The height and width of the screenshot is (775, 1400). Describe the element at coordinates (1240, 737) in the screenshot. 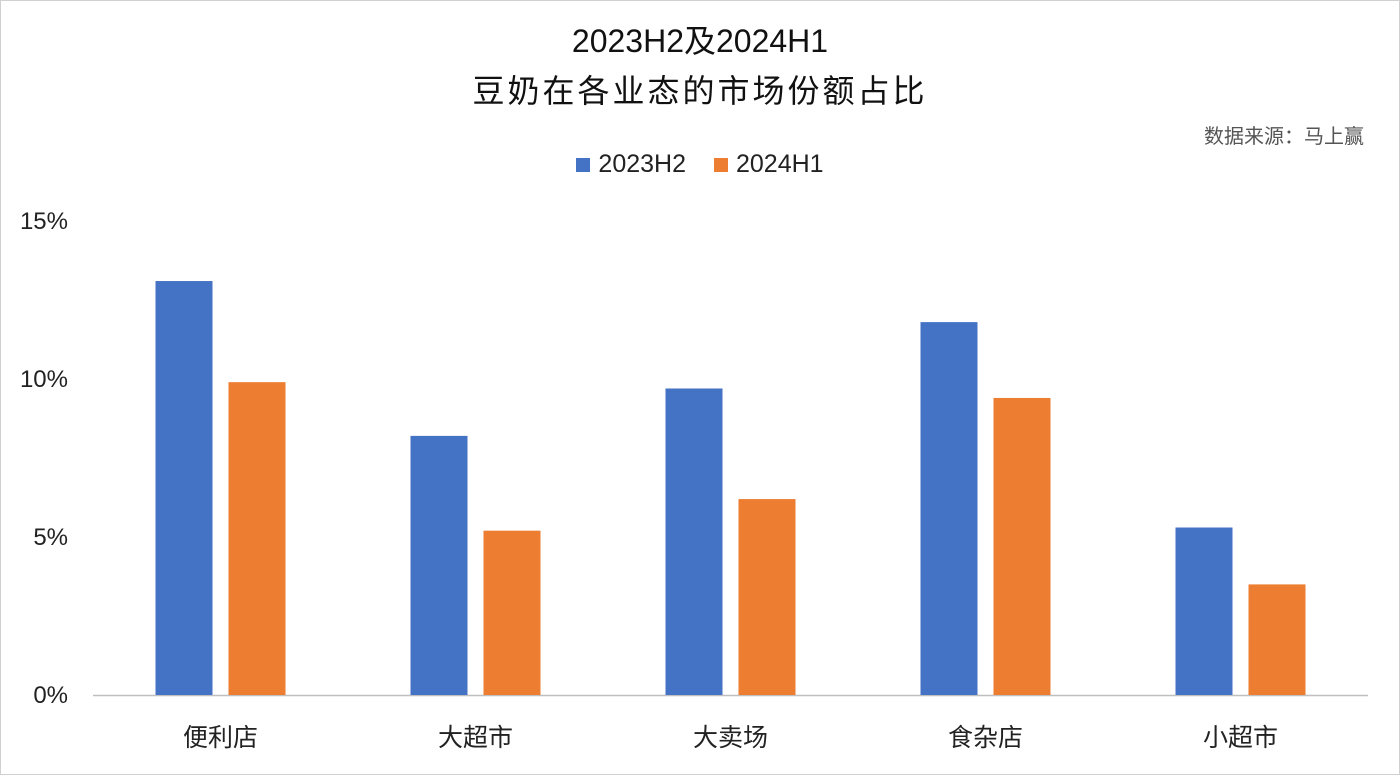

I see `x-tick-label: 小超市` at that location.